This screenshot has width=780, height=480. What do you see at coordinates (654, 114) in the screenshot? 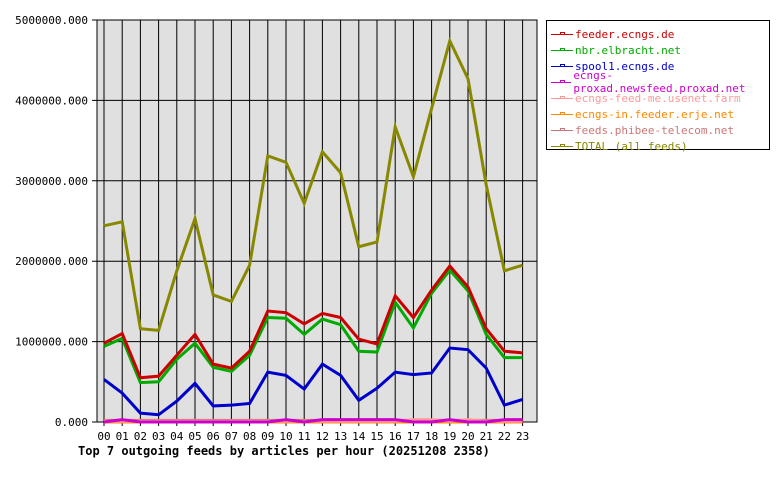
I see `legend-label: ecngs-in.feeder.erje.net` at bounding box center [654, 114].